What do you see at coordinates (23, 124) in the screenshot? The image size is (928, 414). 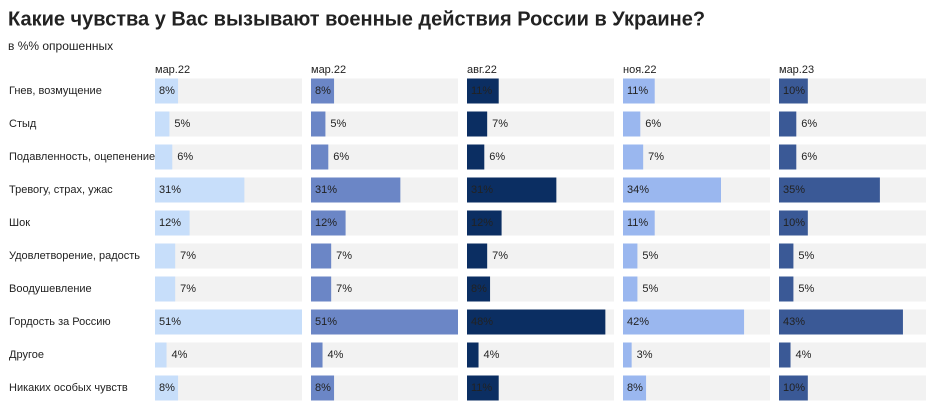 I see `category-label: Стыд` at bounding box center [23, 124].